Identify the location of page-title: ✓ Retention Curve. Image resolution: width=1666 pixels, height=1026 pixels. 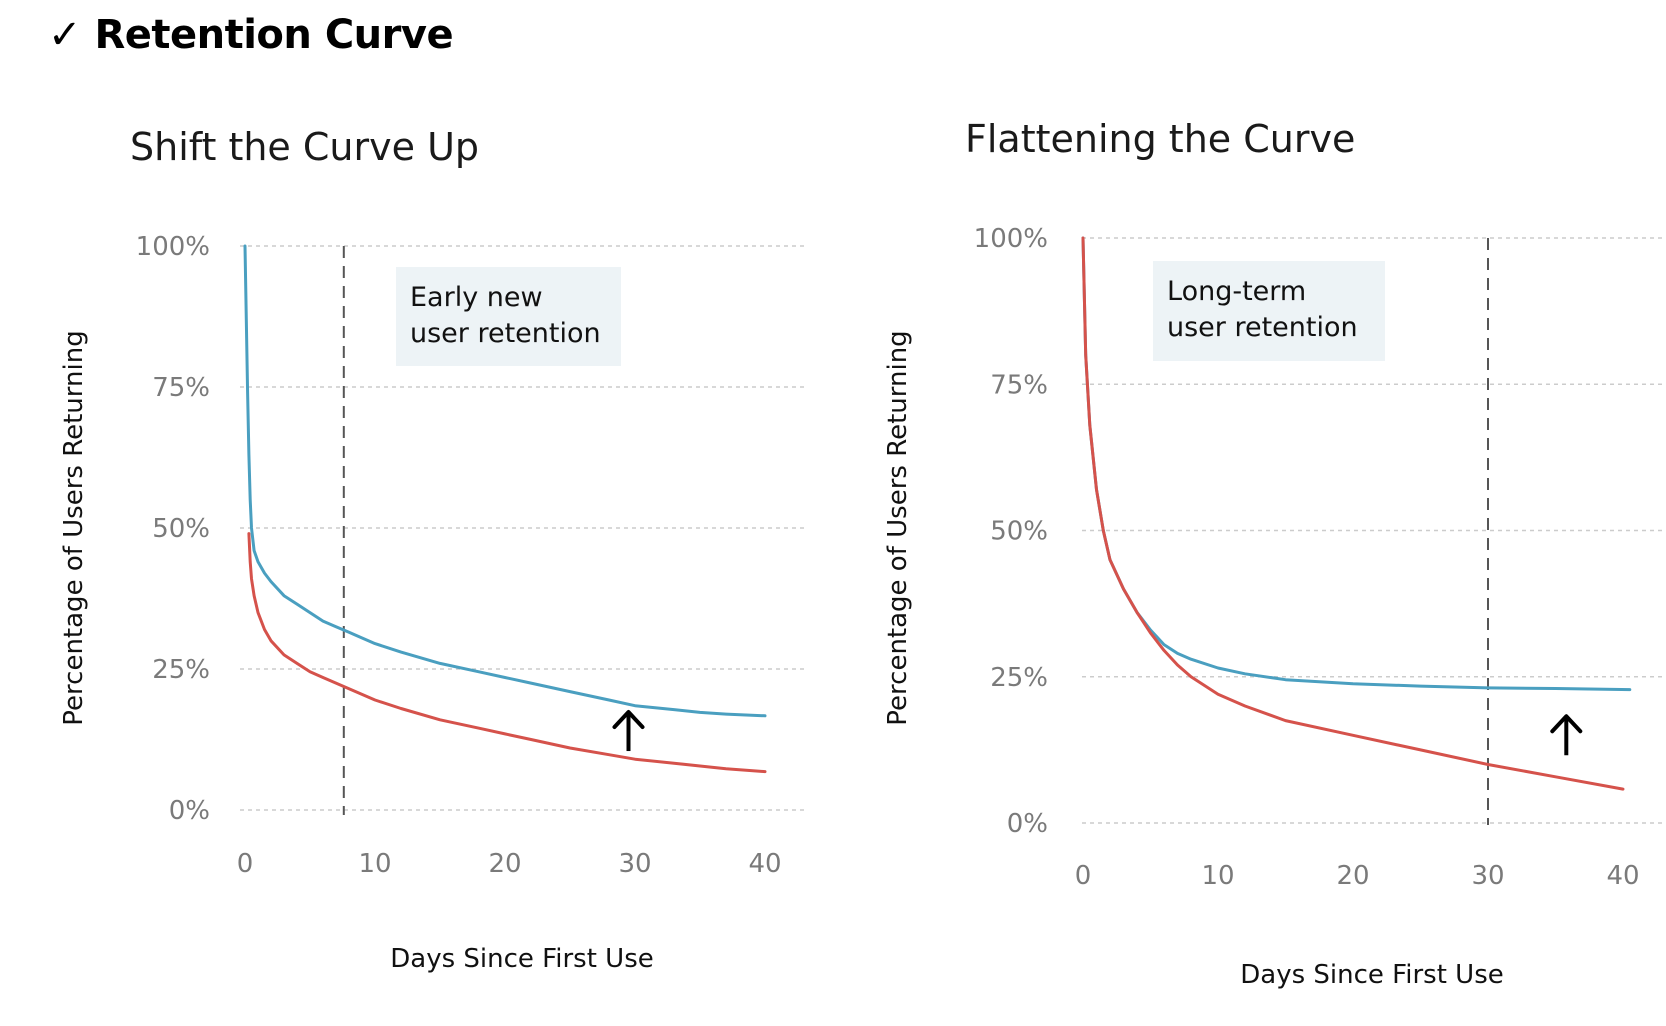
(251, 35).